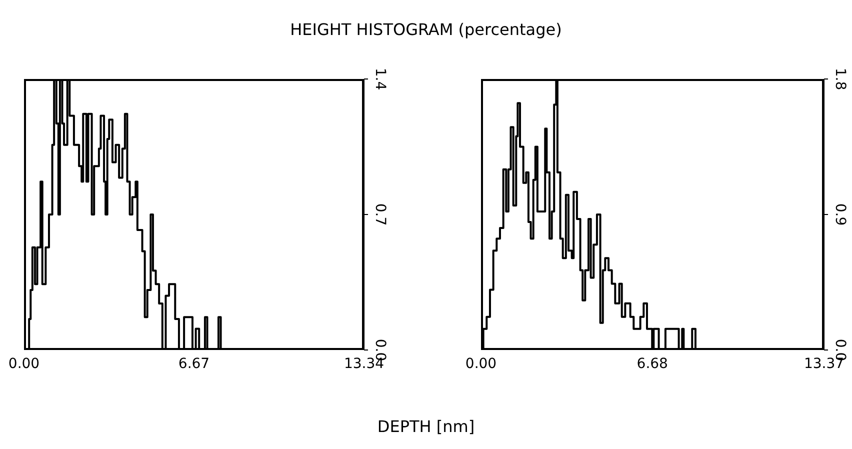 The height and width of the screenshot is (449, 852). I want to click on y-tick-label: 1.8, so click(840, 79).